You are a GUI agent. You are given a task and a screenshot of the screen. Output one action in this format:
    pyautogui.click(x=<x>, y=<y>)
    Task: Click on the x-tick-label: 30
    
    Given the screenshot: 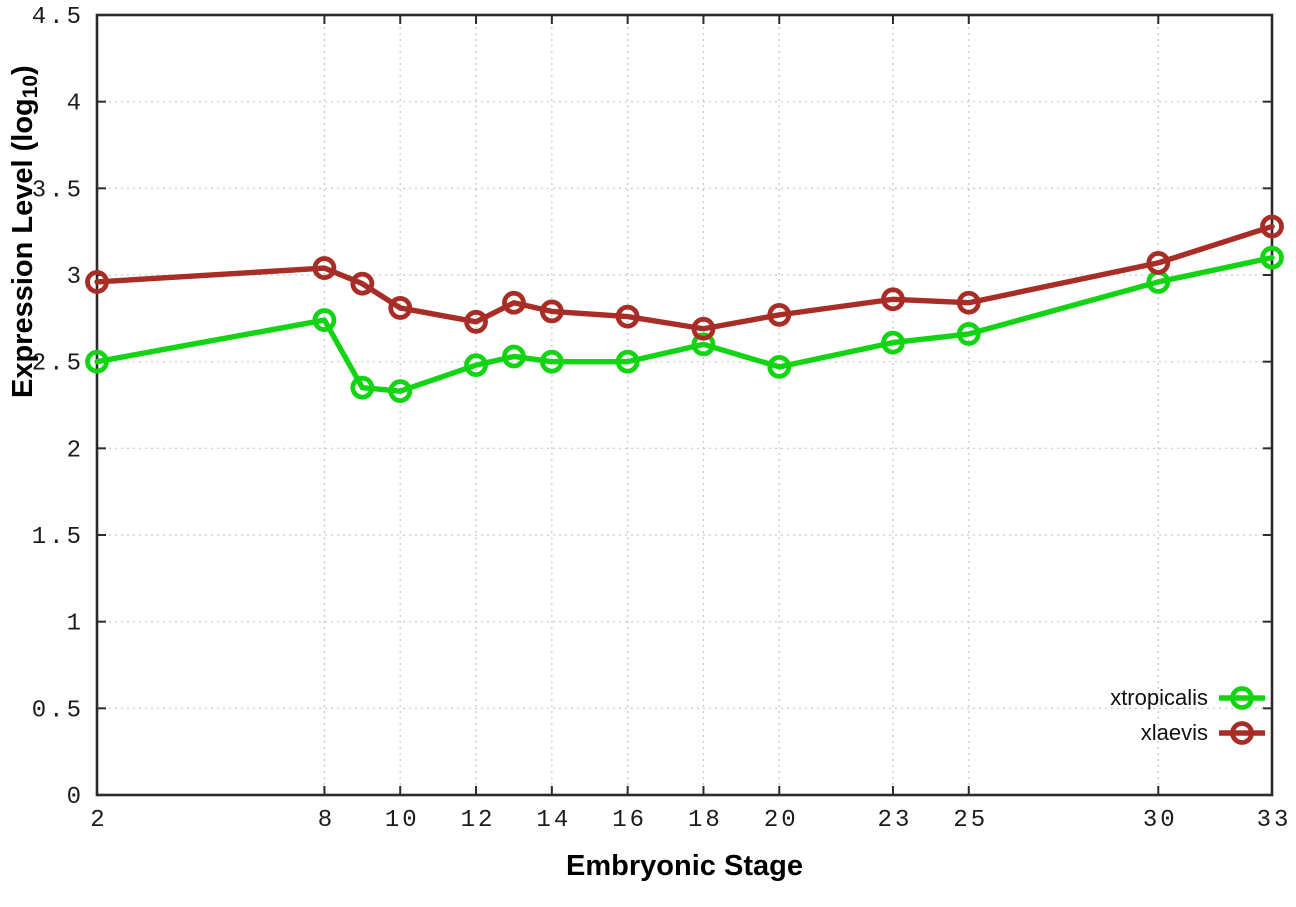 What is the action you would take?
    pyautogui.click(x=1160, y=820)
    